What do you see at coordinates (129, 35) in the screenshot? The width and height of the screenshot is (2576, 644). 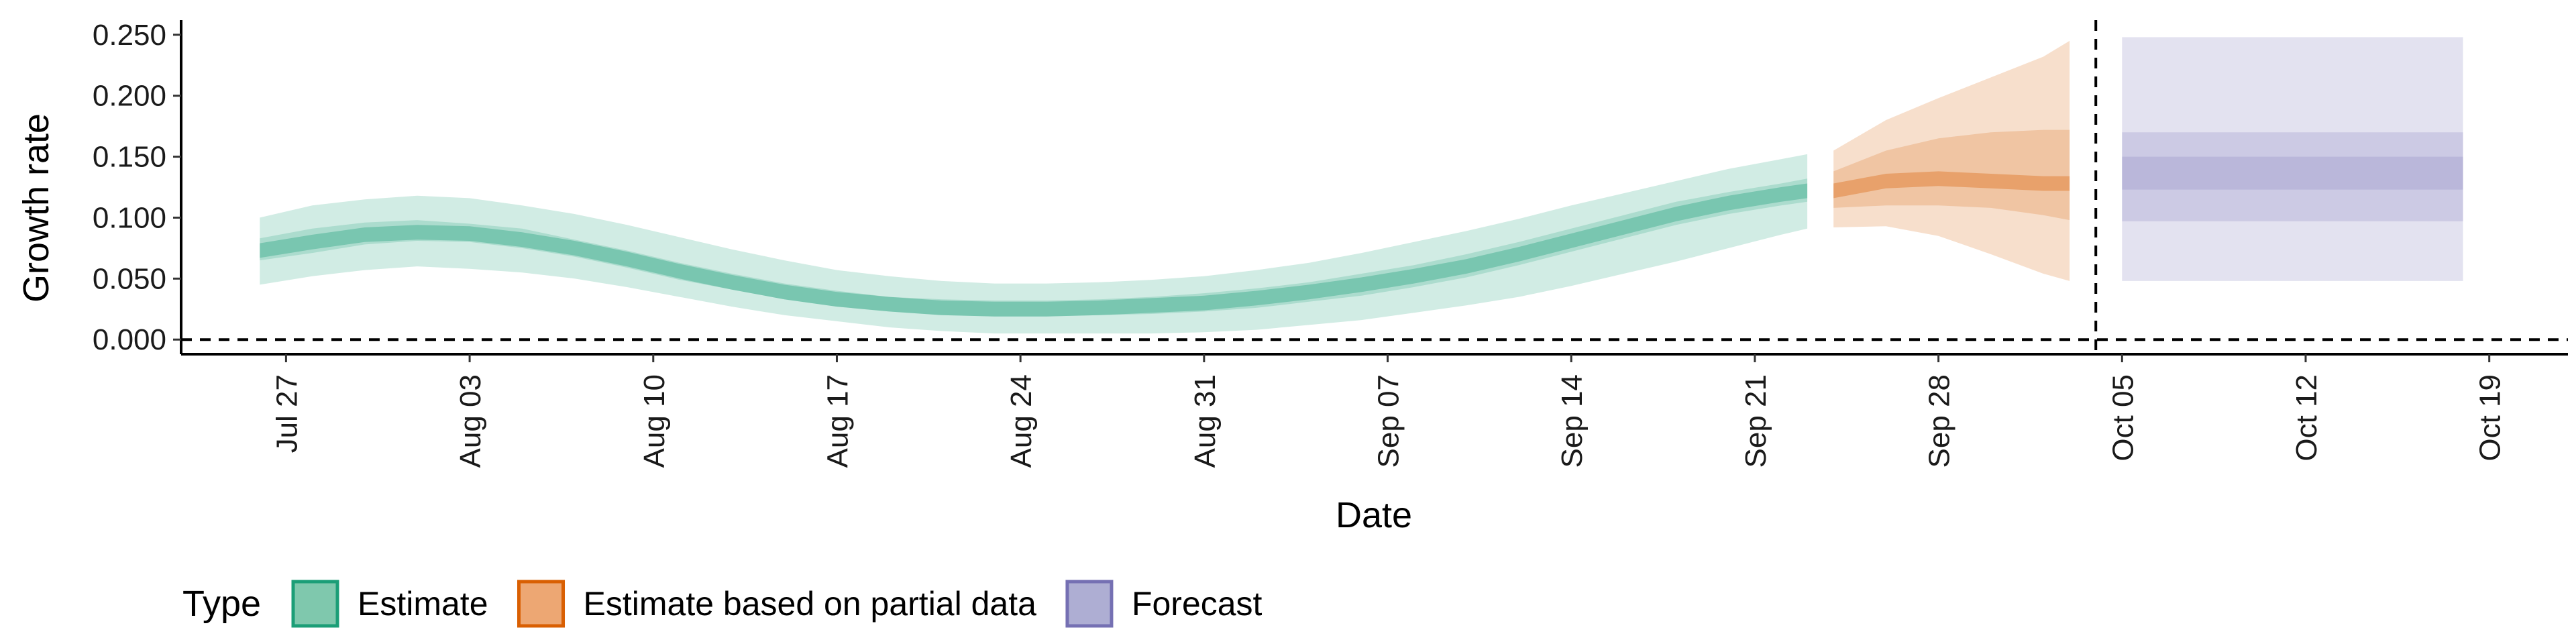 I see `y-tick-label: 0.250` at bounding box center [129, 35].